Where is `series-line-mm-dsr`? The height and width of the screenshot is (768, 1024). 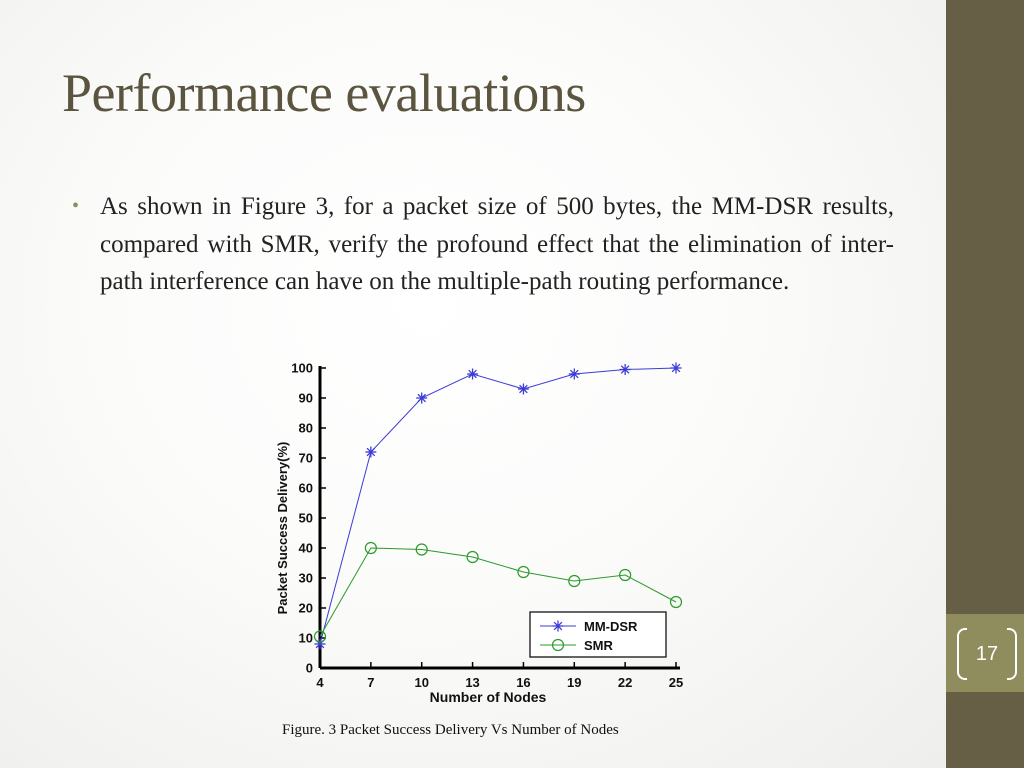 series-line-mm-dsr is located at coordinates (498, 506).